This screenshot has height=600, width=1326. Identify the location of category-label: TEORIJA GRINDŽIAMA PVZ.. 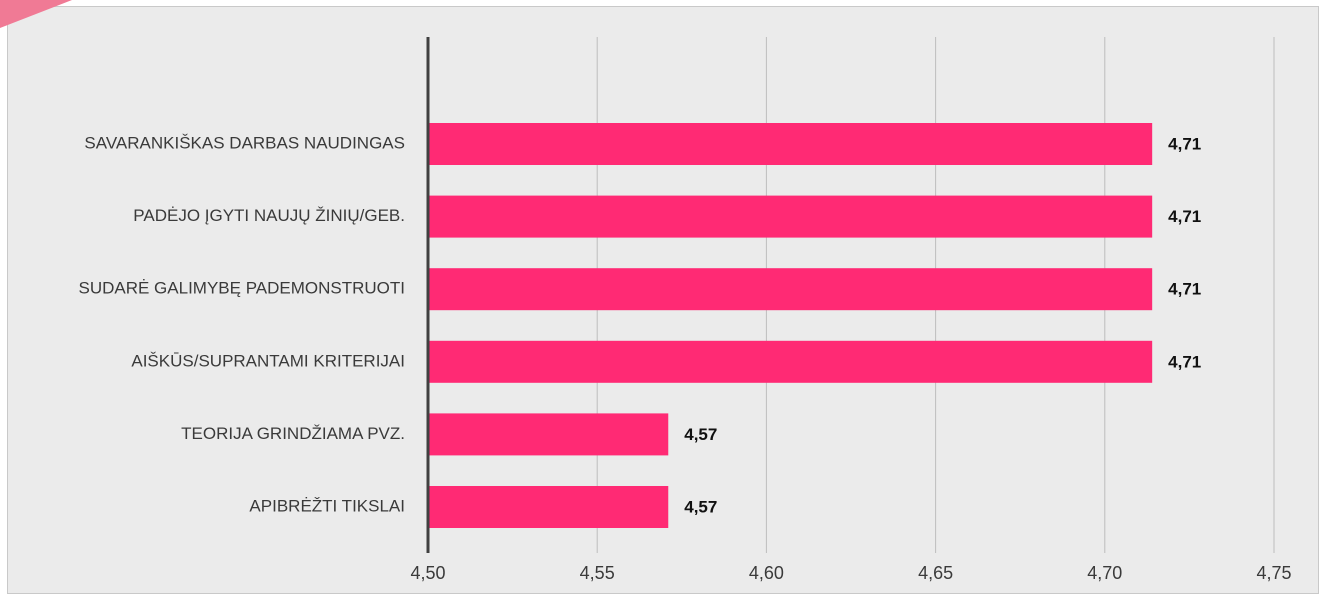
(293, 433).